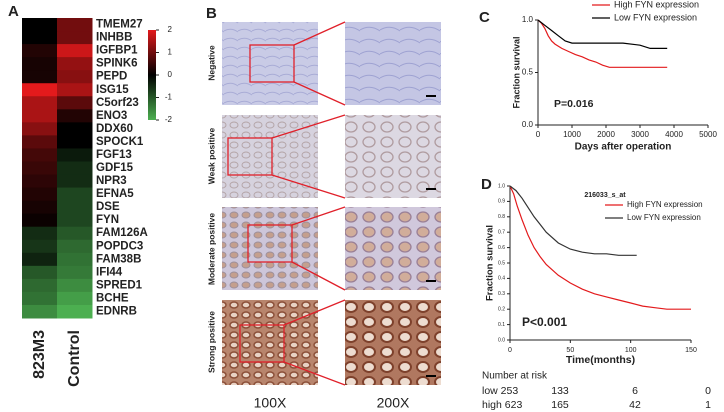 The width and height of the screenshot is (724, 412). Describe the element at coordinates (486, 184) in the screenshot. I see `panel-label: D` at that location.